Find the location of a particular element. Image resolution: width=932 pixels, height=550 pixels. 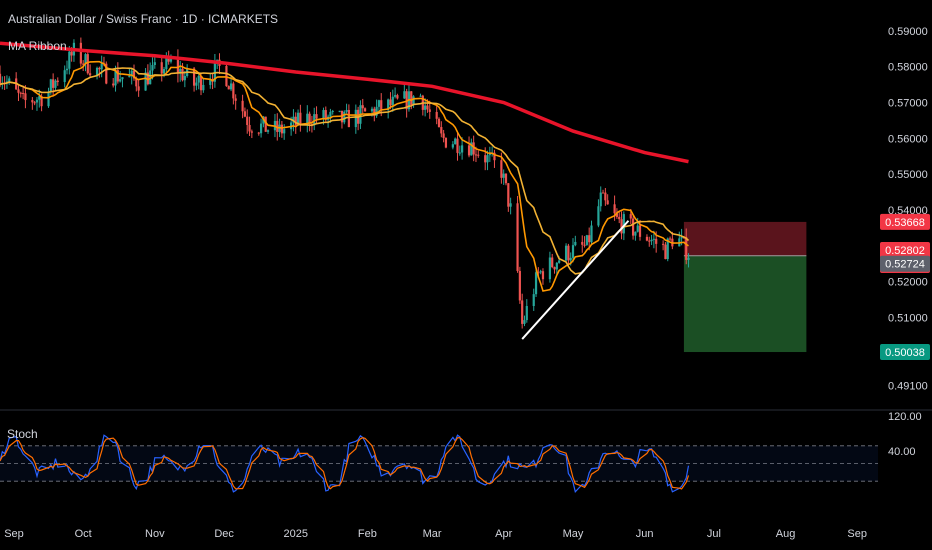

price-tick-label: 0.56000 is located at coordinates (908, 139).